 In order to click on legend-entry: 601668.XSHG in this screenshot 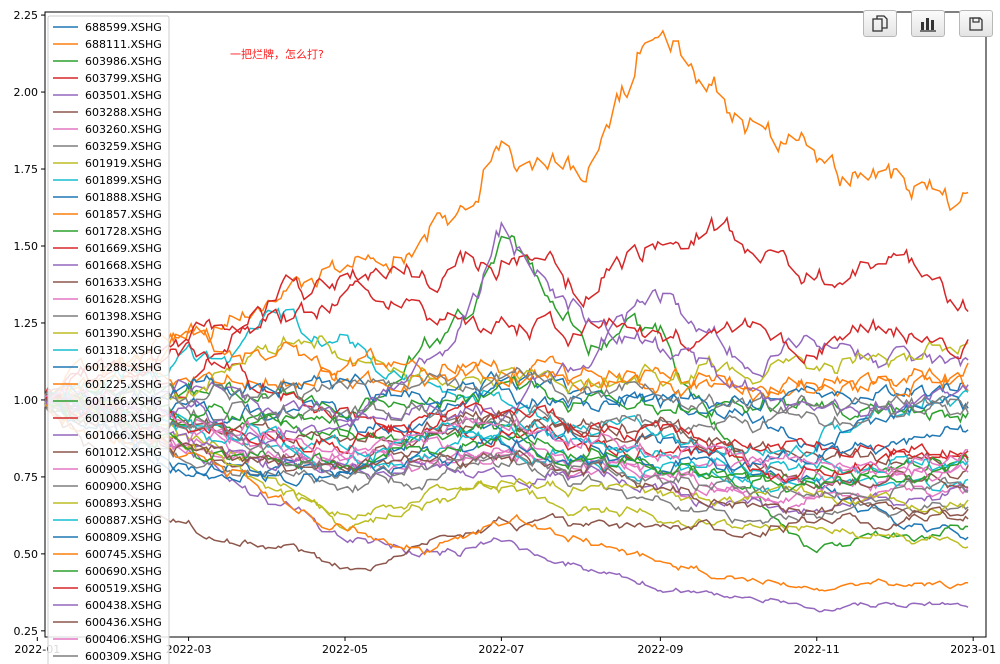, I will do `click(123, 265)`.